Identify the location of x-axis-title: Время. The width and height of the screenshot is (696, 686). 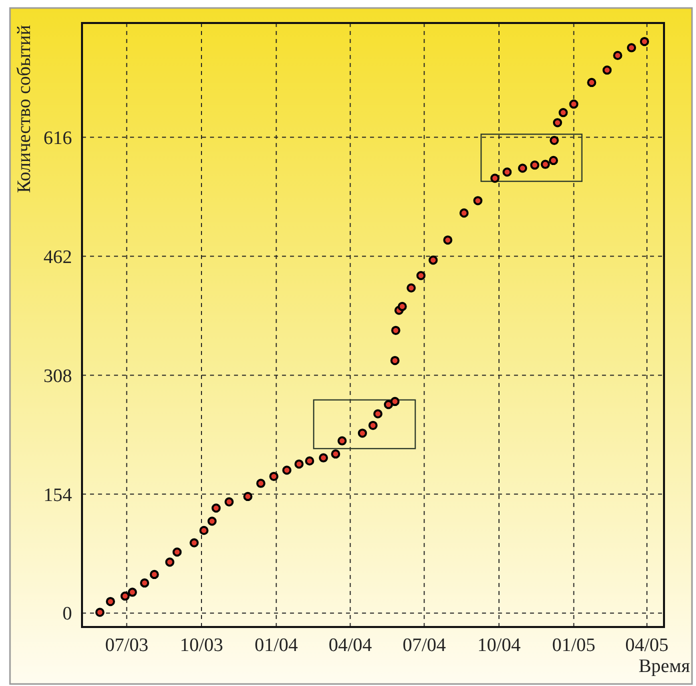
(664, 666).